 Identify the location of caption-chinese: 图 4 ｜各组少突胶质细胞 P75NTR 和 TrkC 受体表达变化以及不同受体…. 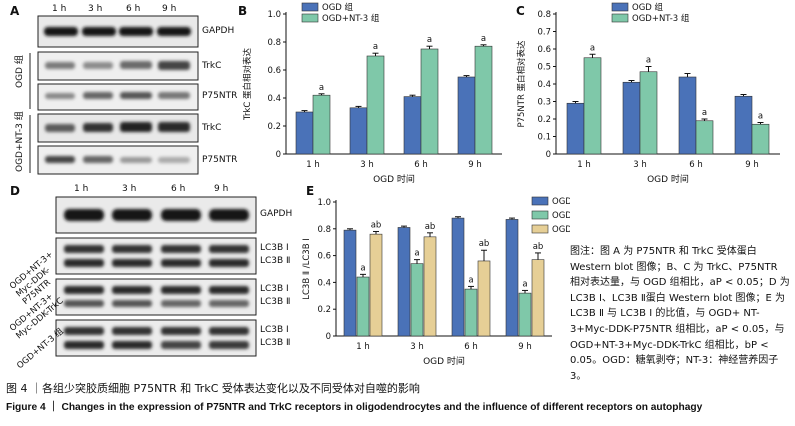
(213, 388).